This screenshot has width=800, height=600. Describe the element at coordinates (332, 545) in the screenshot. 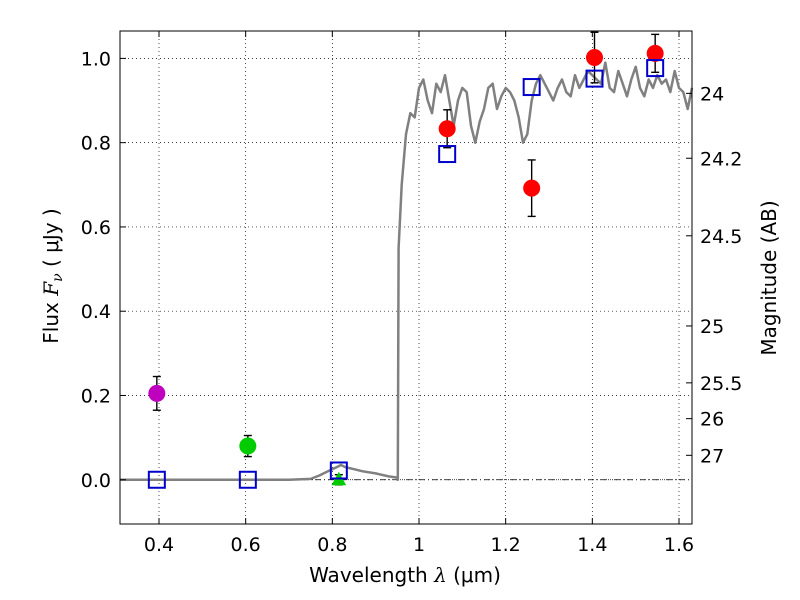

I see `x-tick-label: 0.8` at that location.